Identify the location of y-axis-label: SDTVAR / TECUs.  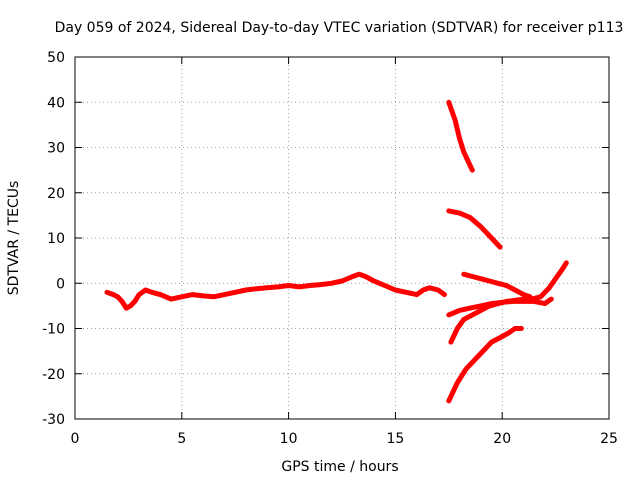
(14, 238).